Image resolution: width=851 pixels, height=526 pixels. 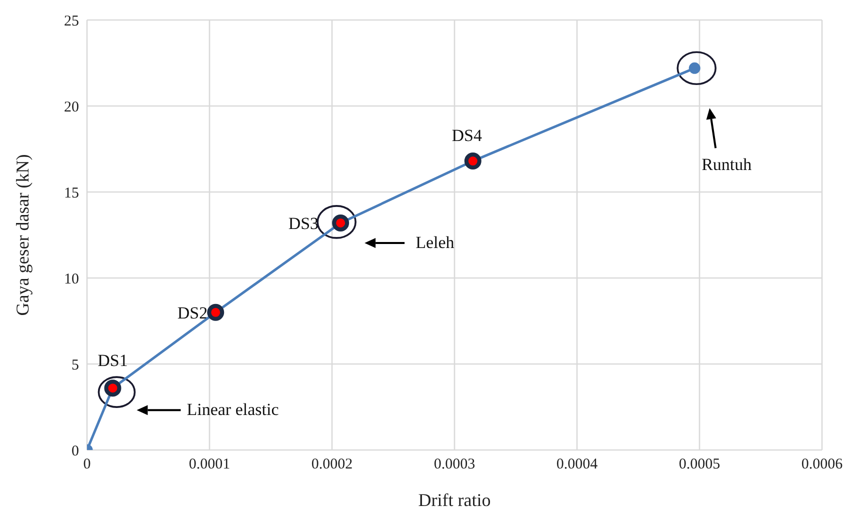 What do you see at coordinates (455, 464) in the screenshot?
I see `x-tick-label: 0.0003` at bounding box center [455, 464].